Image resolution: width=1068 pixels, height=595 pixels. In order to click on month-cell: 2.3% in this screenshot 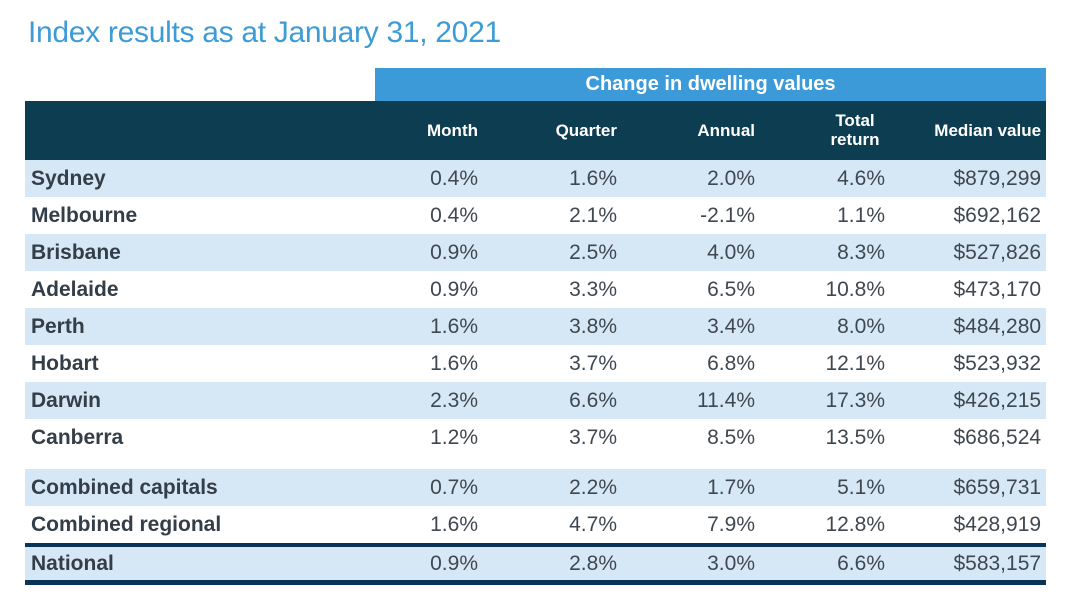, I will do `click(429, 400)`.